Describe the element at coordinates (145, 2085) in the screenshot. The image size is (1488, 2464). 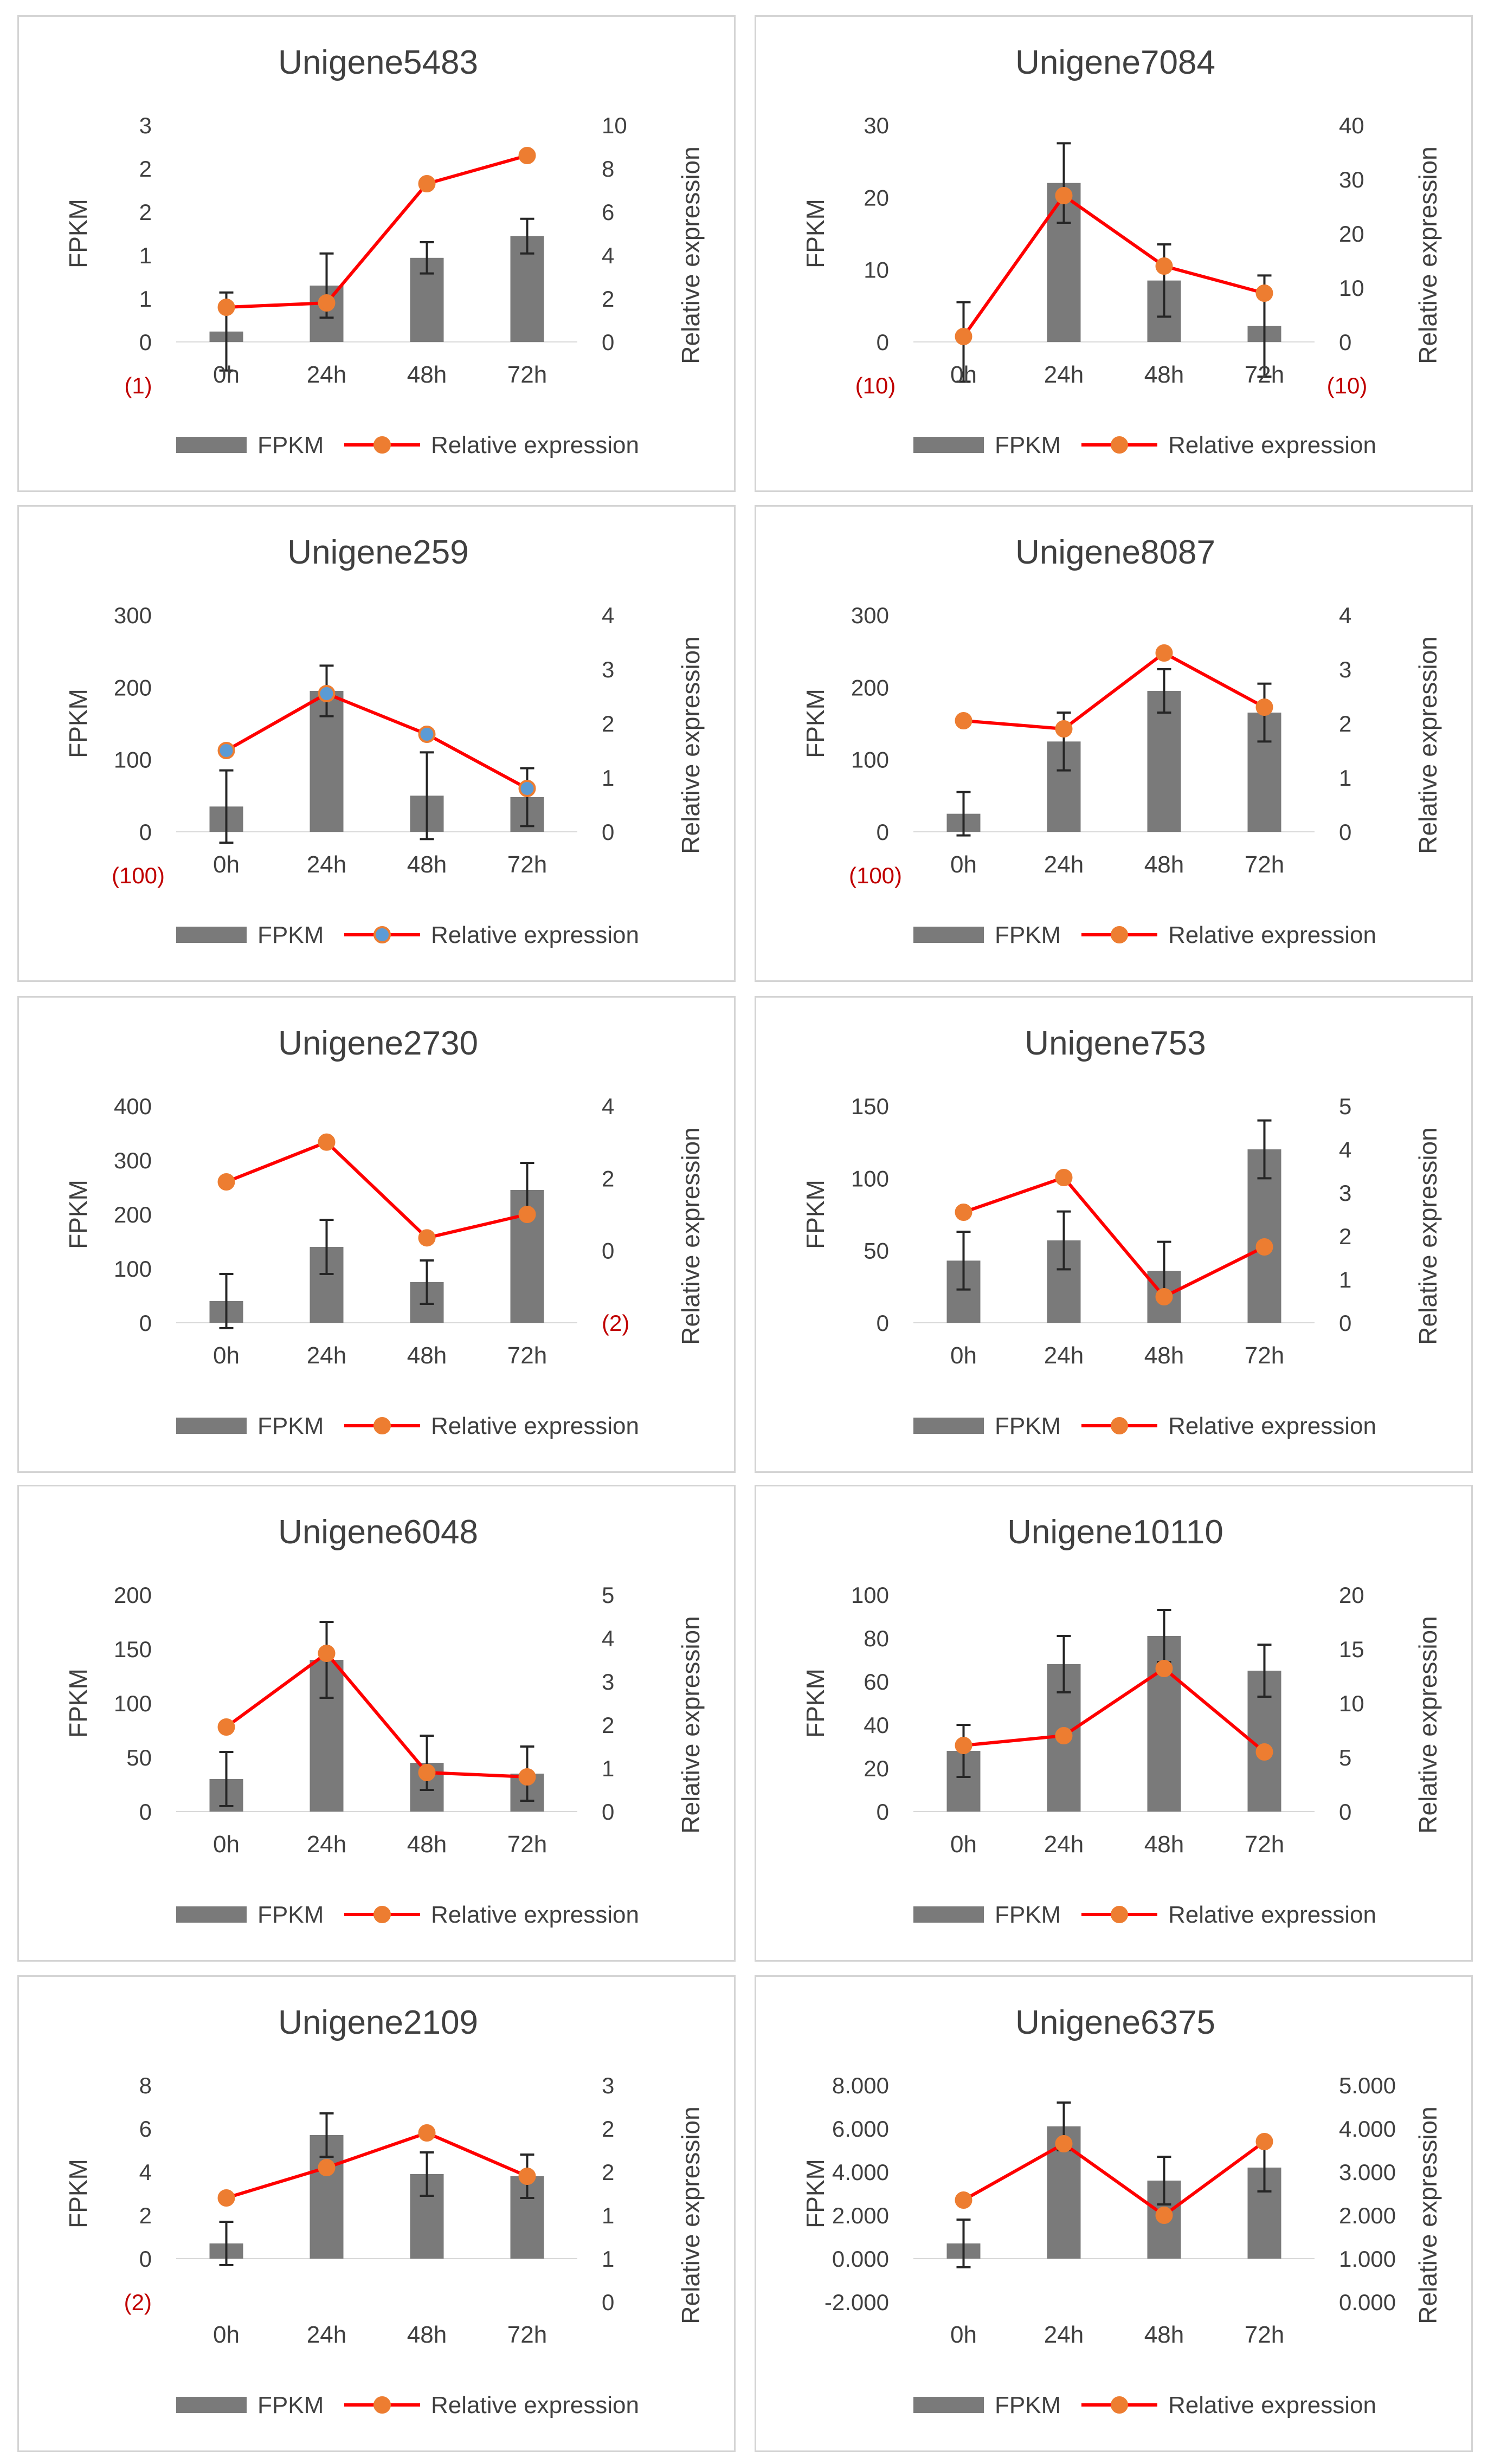
I see `y-tick-label: 8` at that location.